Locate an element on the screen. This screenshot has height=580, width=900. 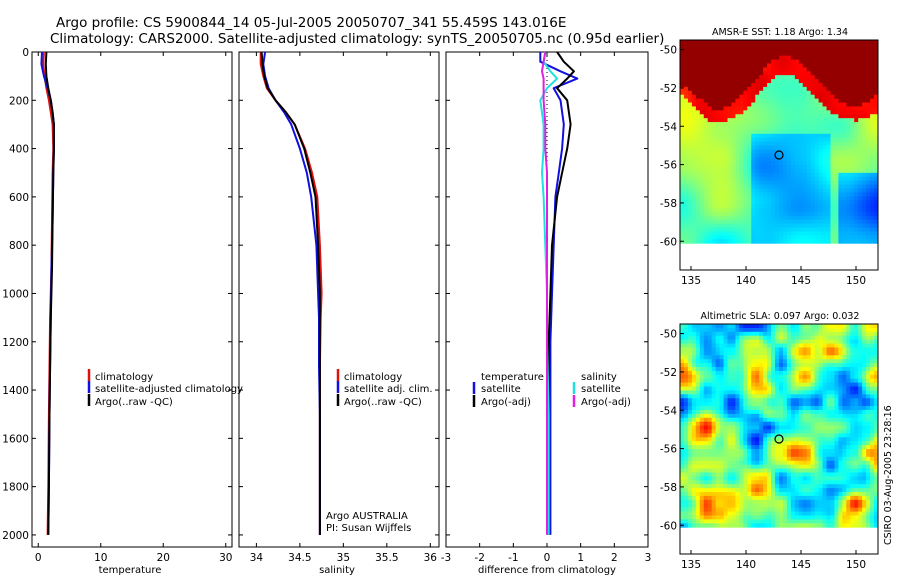
x-tick-label: 0 is located at coordinates (547, 558).